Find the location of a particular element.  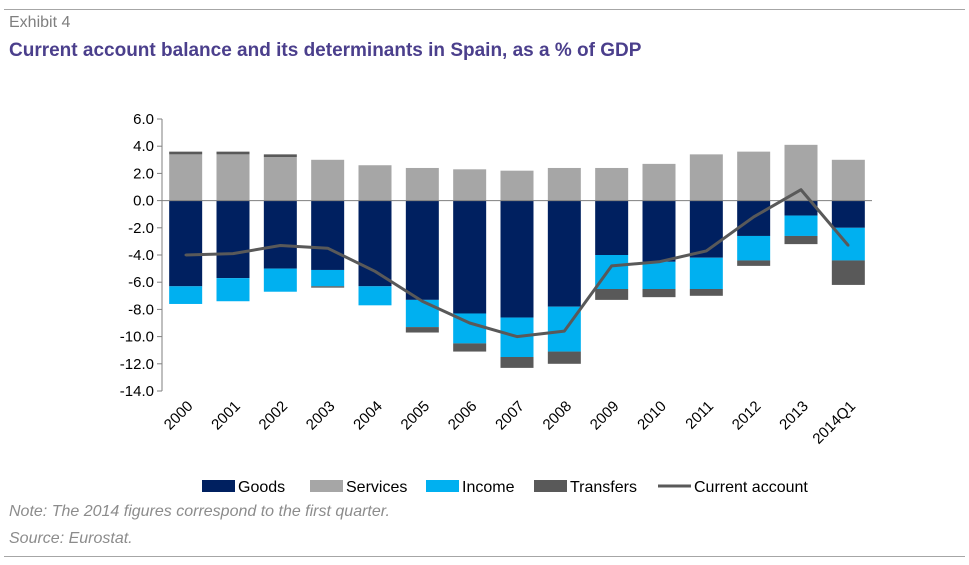

source-note: Source: Eurostat. is located at coordinates (71, 538).